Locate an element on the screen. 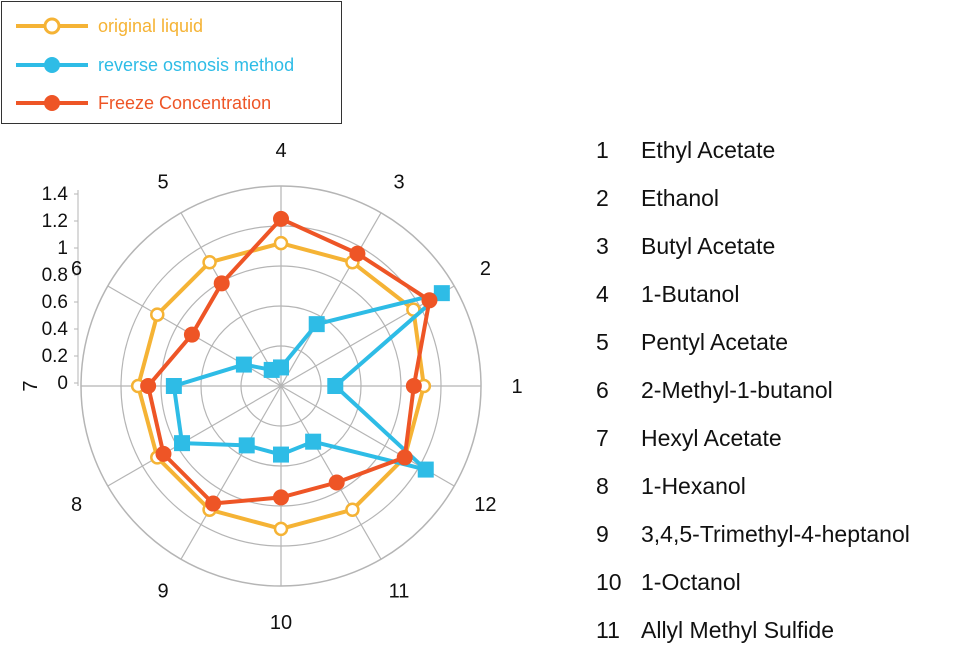 This screenshot has height=654, width=962. category-label: 1 is located at coordinates (516, 387).